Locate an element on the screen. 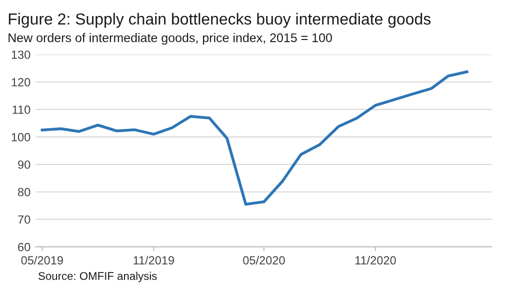 The height and width of the screenshot is (287, 507). x-tick-label: 05/2019 is located at coordinates (42, 260).